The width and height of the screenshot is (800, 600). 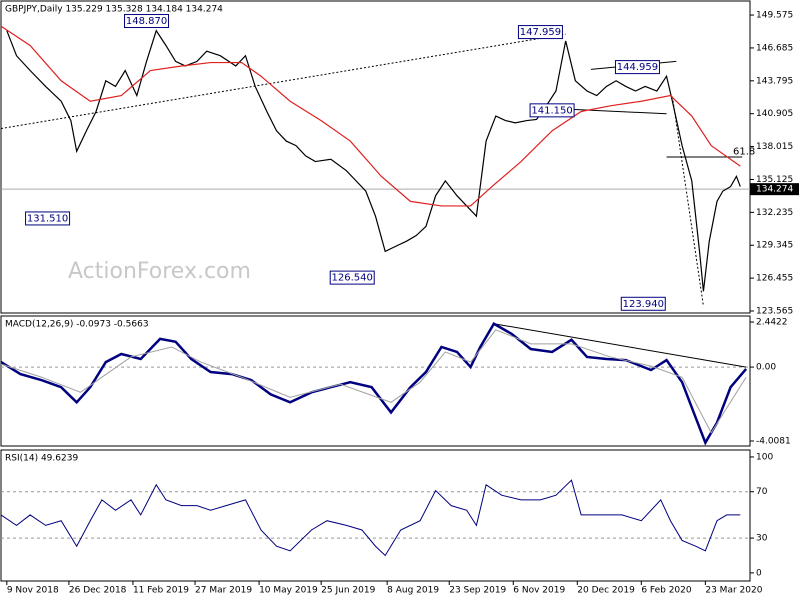 I want to click on annotation-label: 147.959, so click(x=540, y=32).